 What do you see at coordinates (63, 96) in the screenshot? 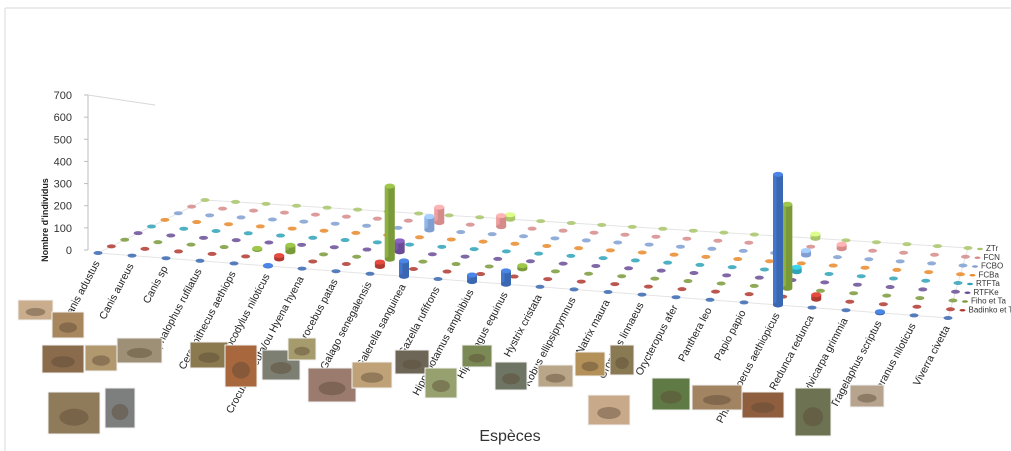
I see `y-tick-label: 700` at bounding box center [63, 96].